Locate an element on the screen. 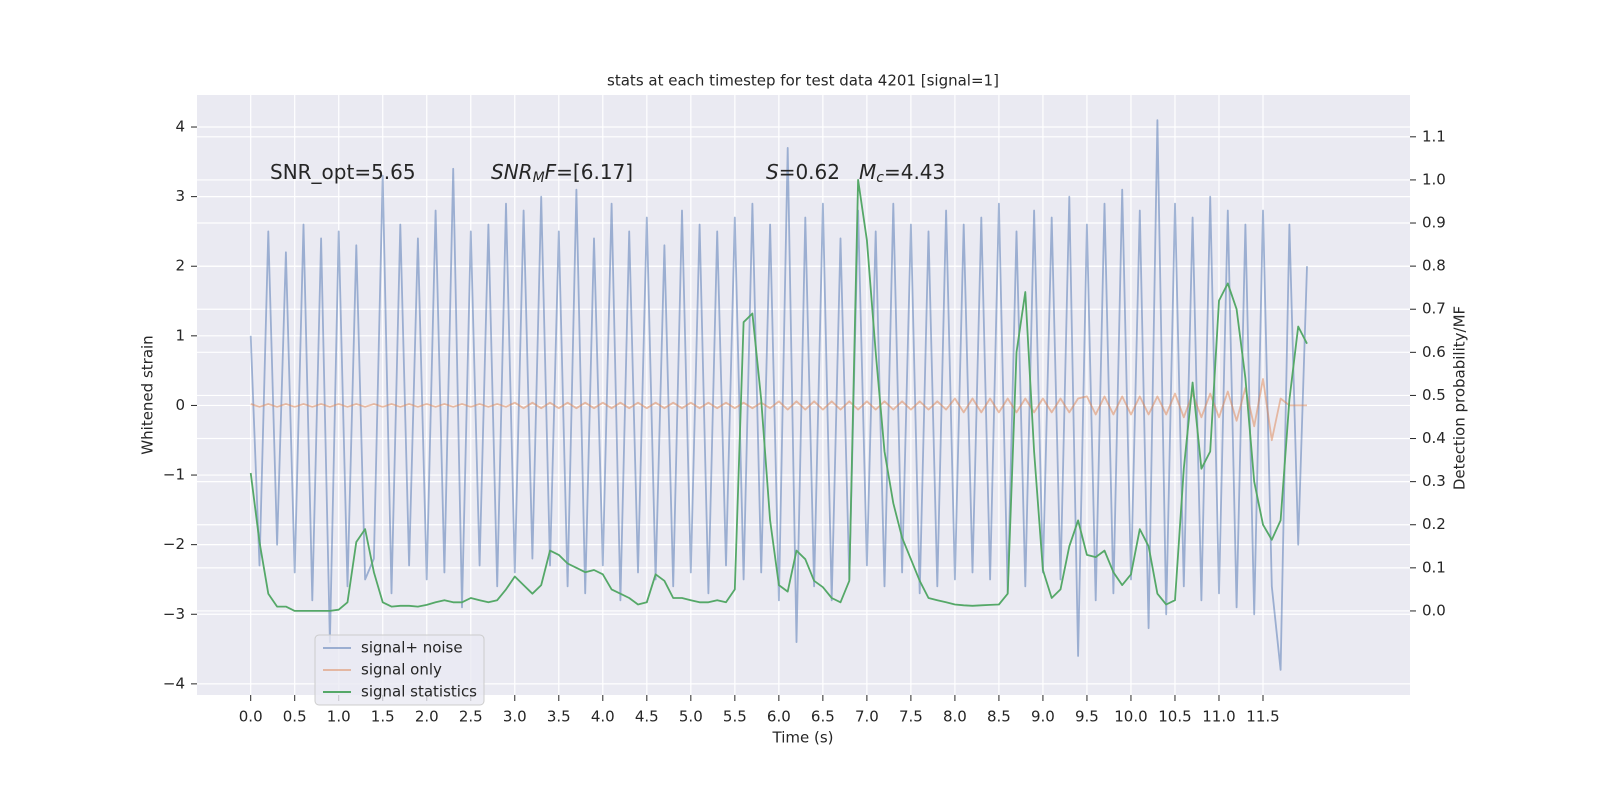 Image resolution: width=1600 pixels, height=800 pixels. annotation-part: =[6.17] is located at coordinates (594, 172).